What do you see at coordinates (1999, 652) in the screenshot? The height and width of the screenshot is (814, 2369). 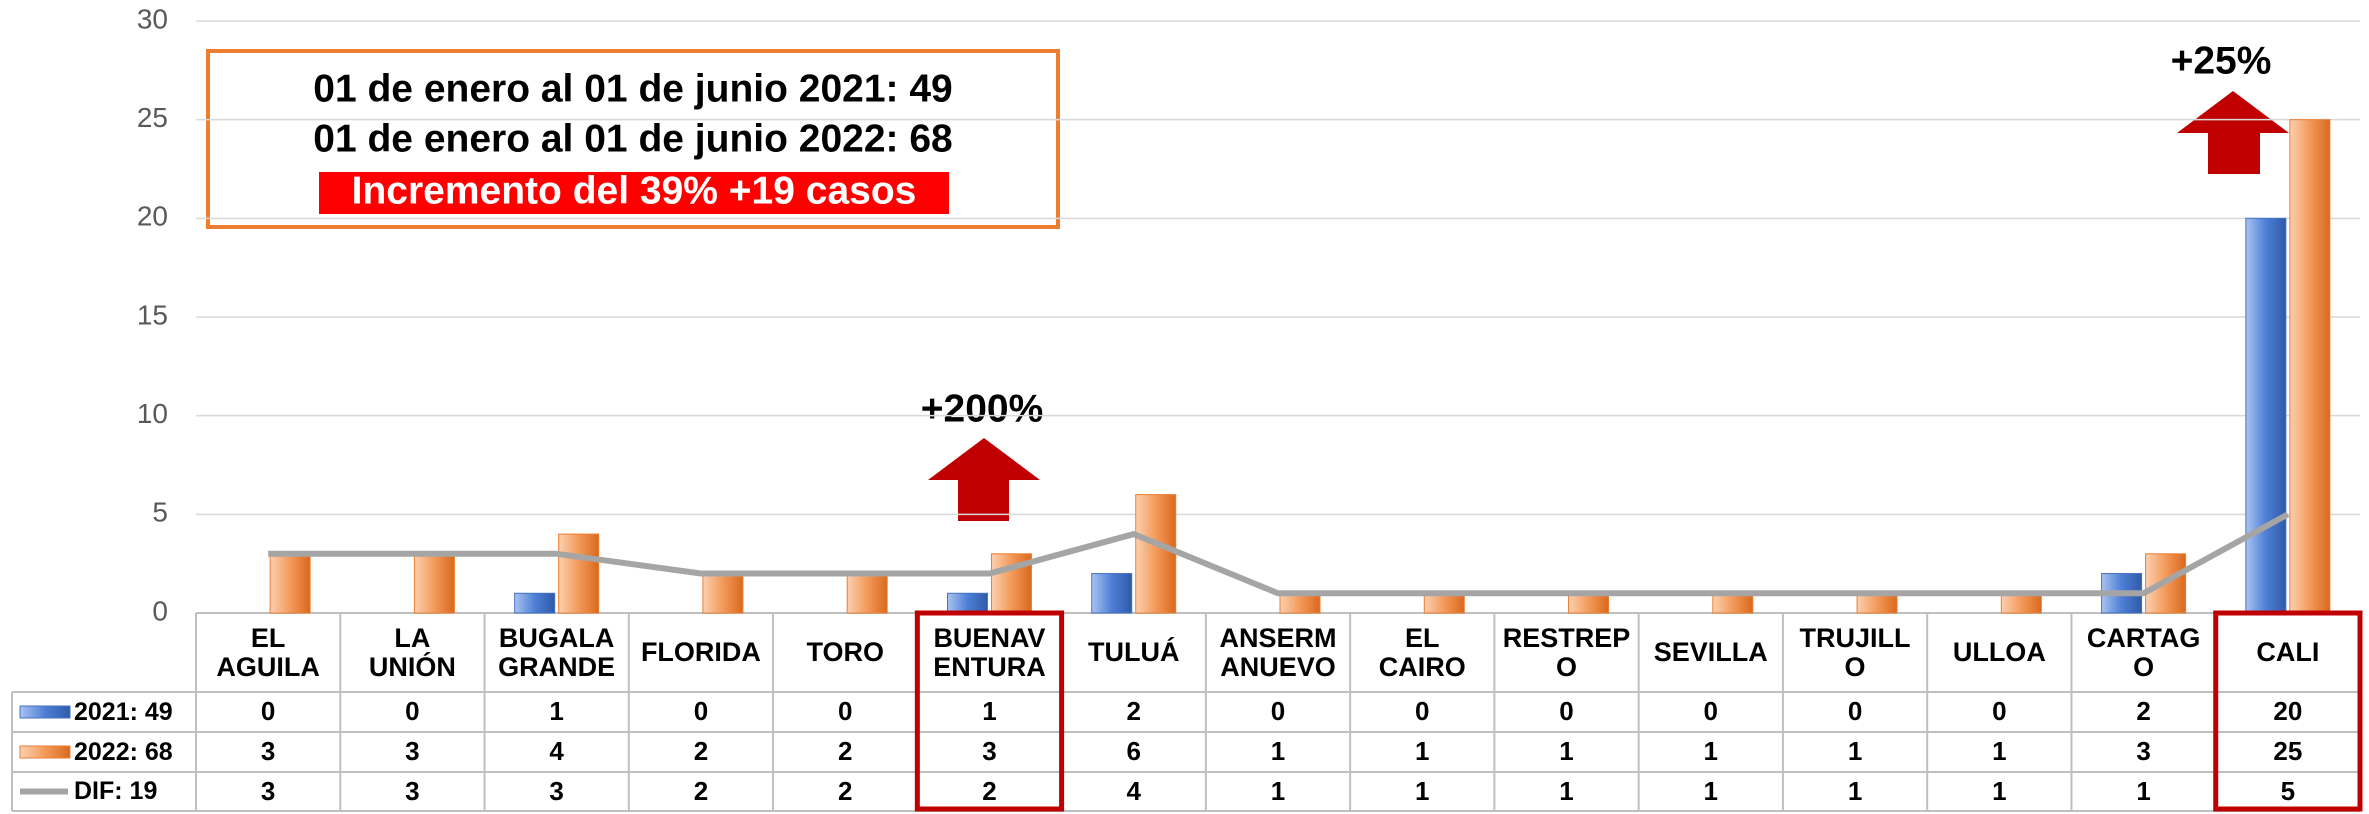 I see `category-label: ULLOA` at bounding box center [1999, 652].